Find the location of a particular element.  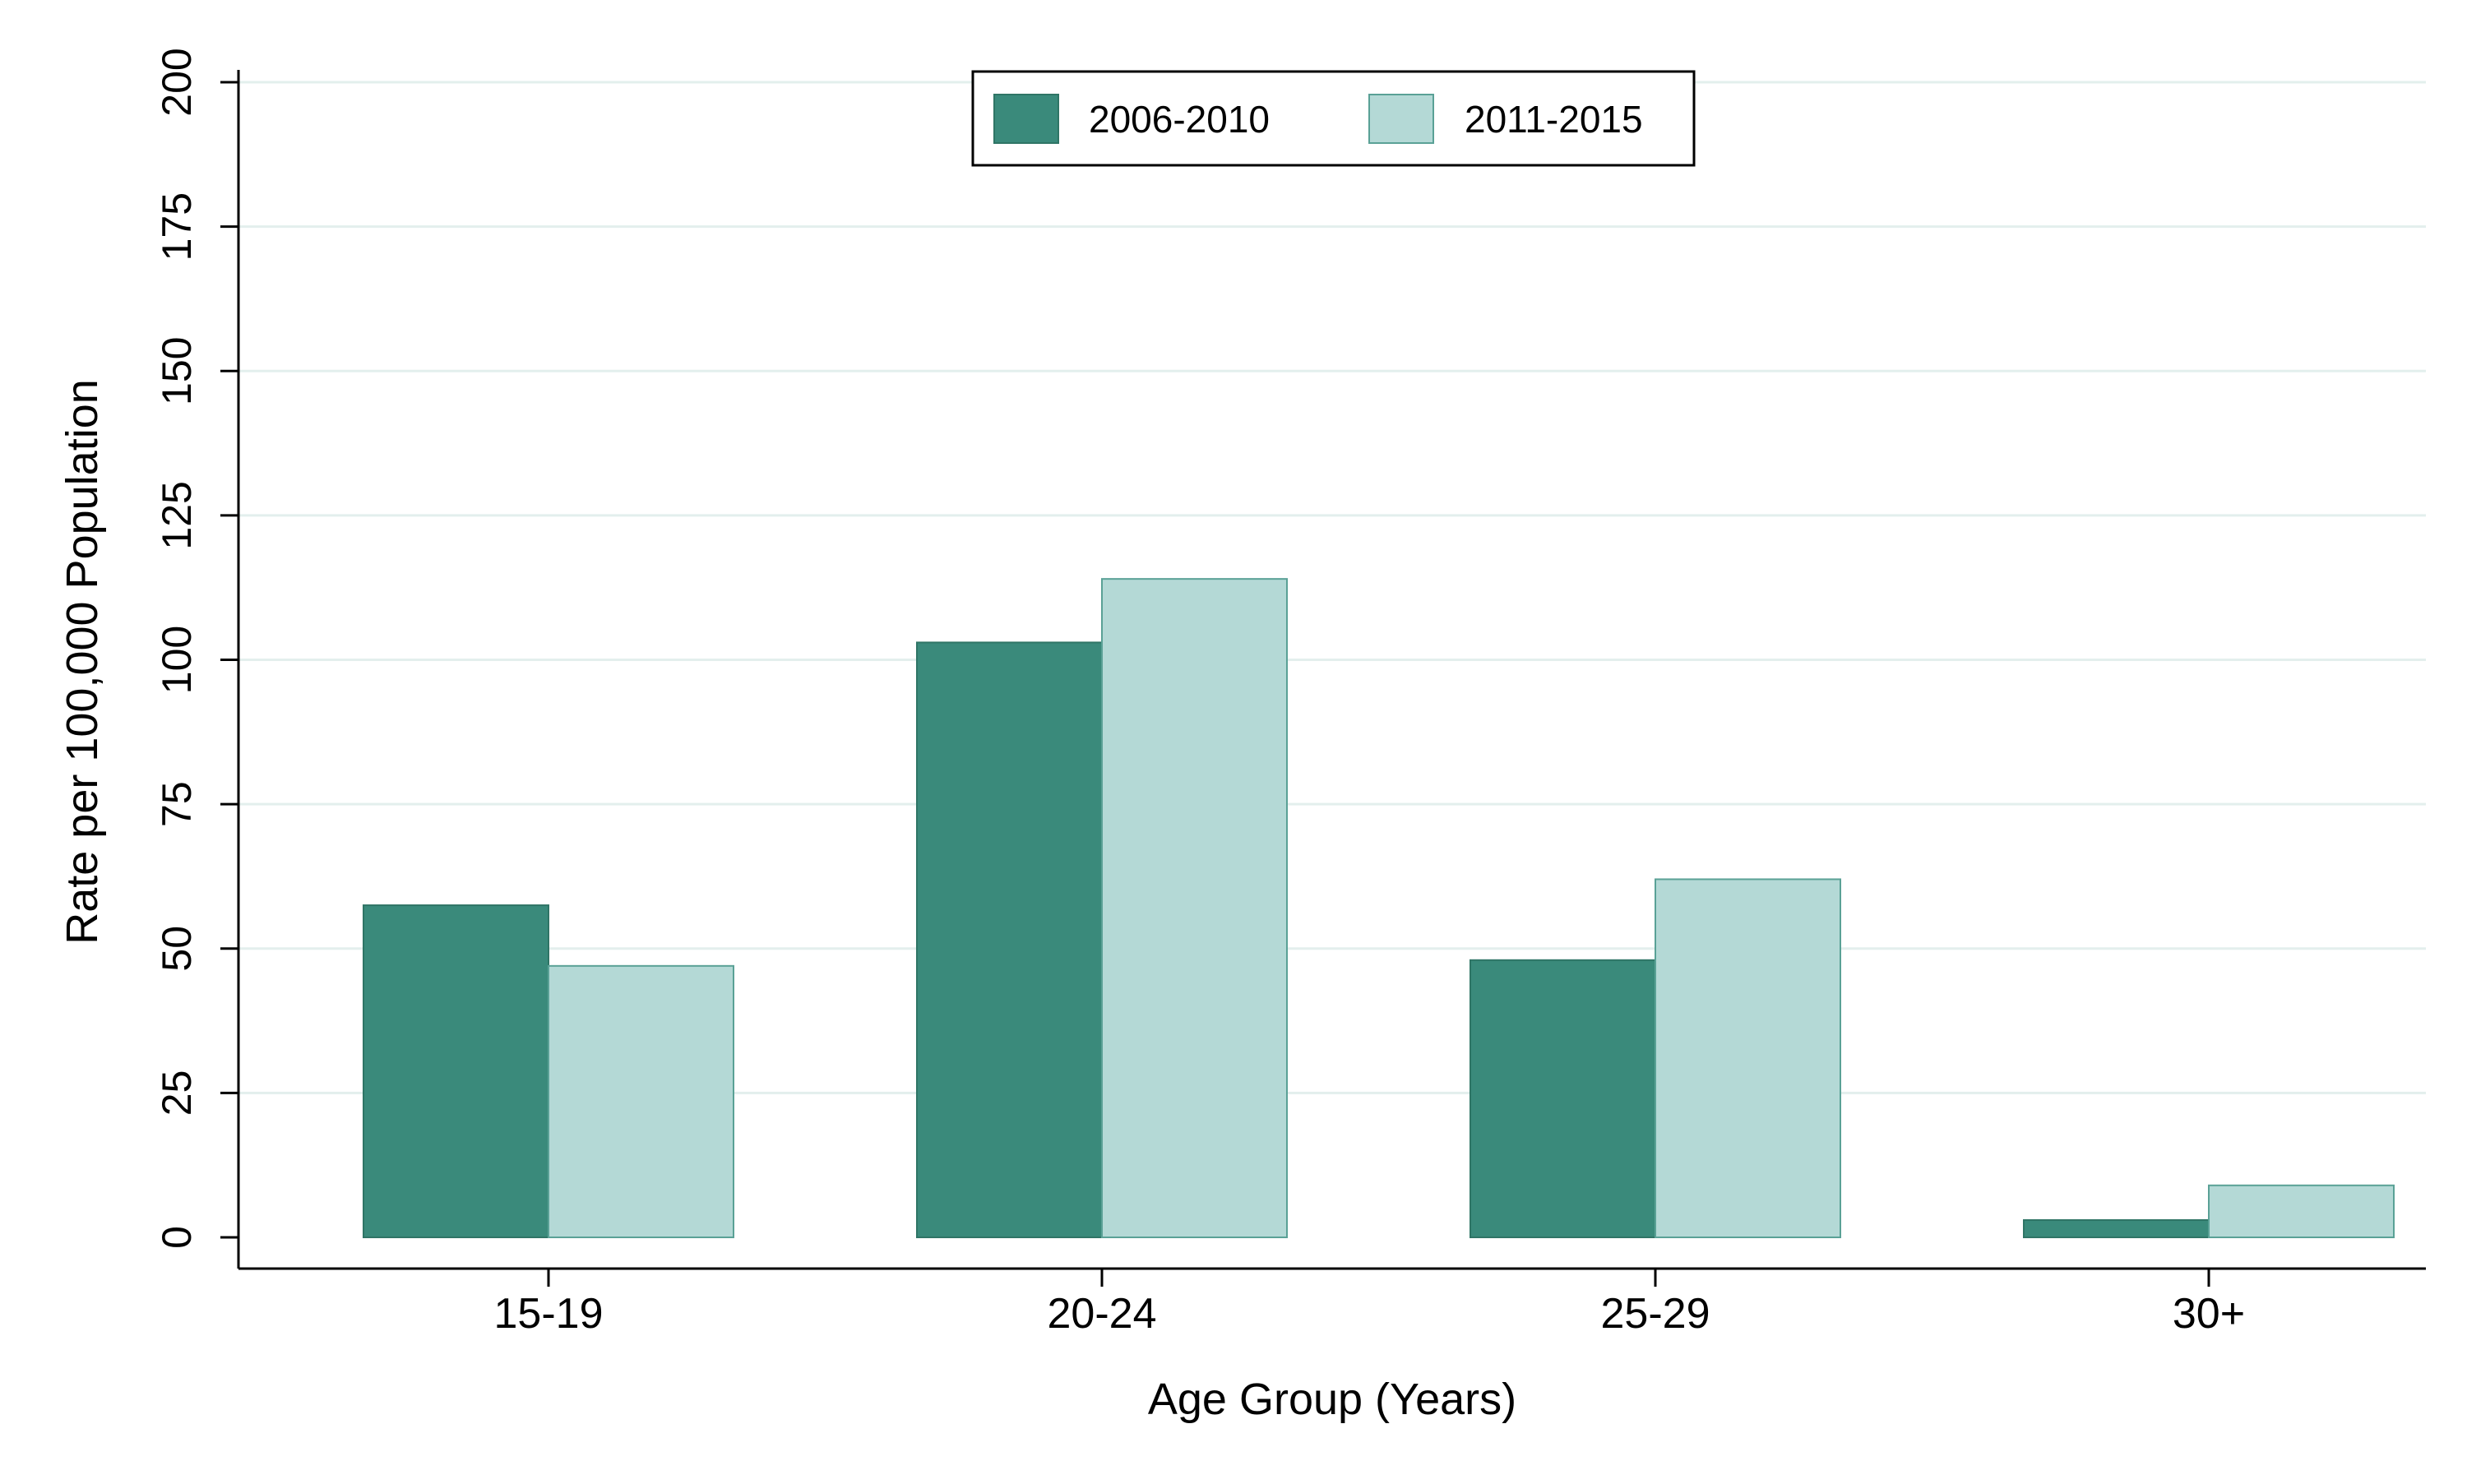

y-tick-label: 200 is located at coordinates (177, 82).